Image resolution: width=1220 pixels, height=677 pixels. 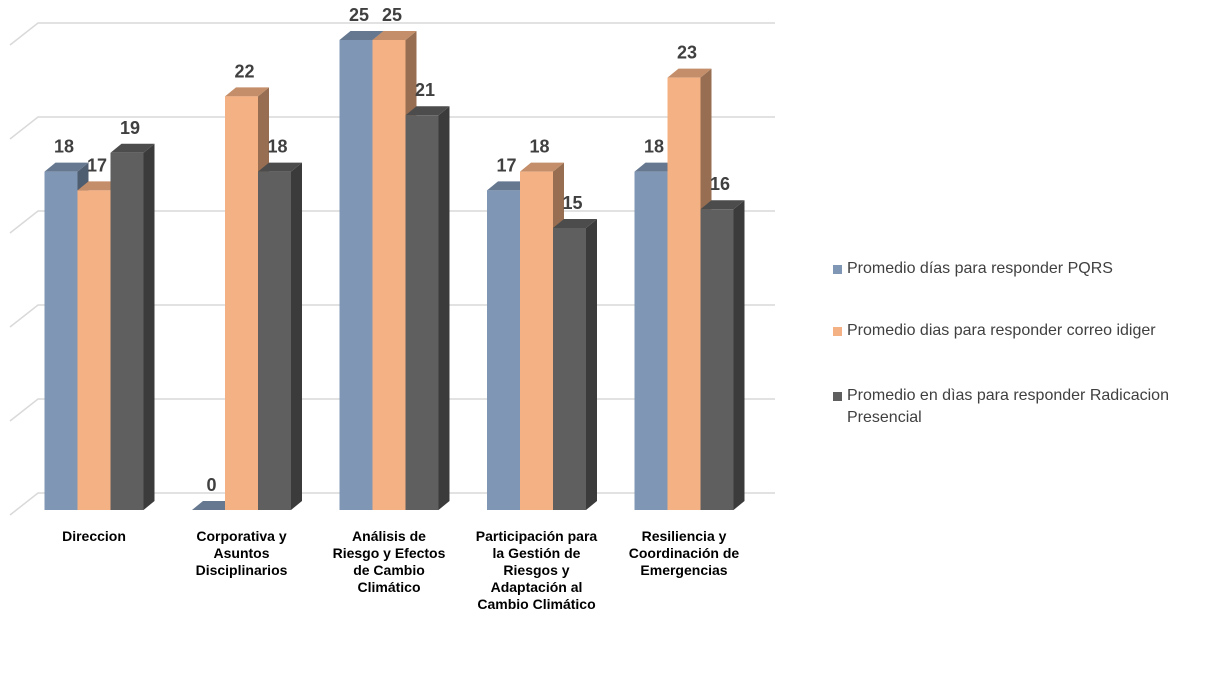 What do you see at coordinates (980, 268) in the screenshot?
I see `legend-label: Promedio días para responder PQRS` at bounding box center [980, 268].